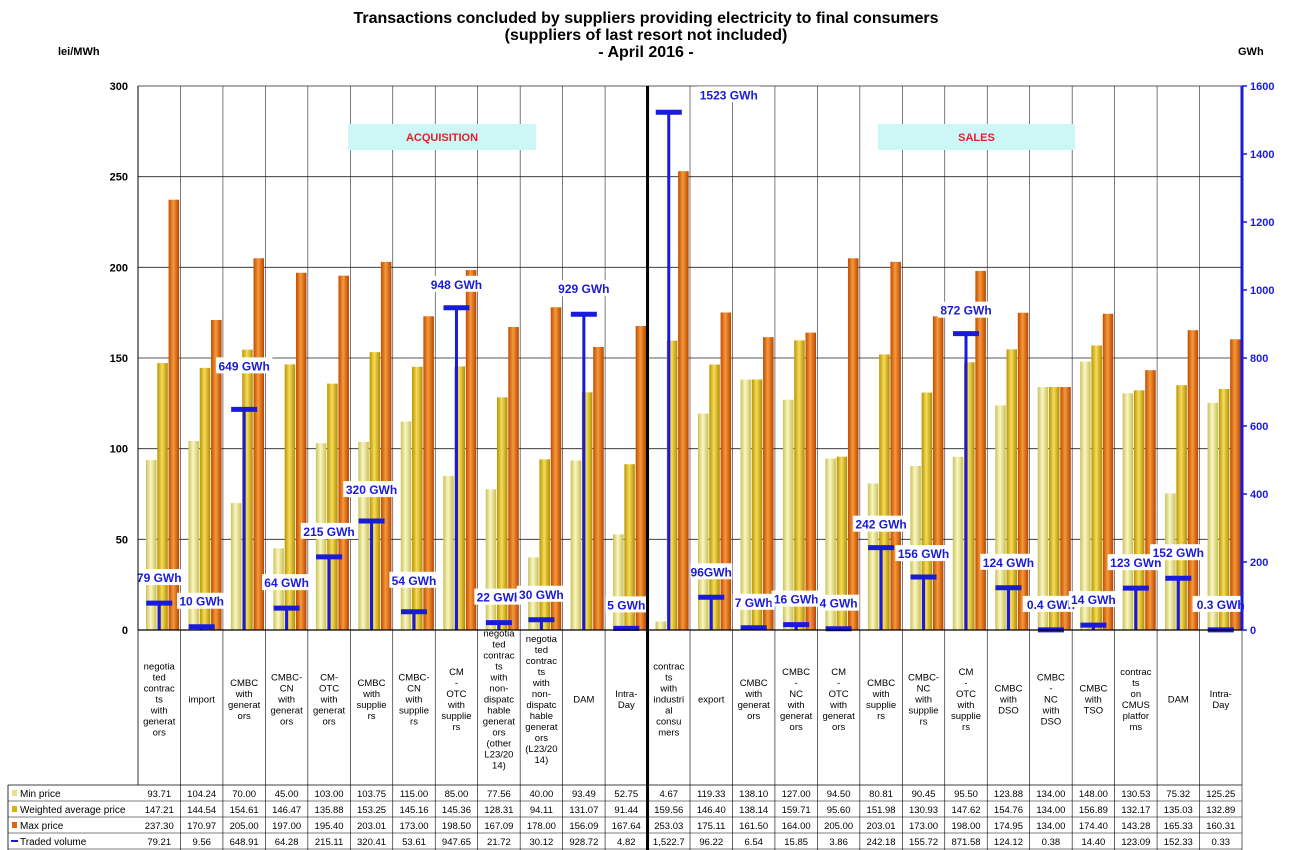 The image size is (1292, 850). What do you see at coordinates (1093, 842) in the screenshot?
I see `table-cell-value: 14.40` at bounding box center [1093, 842].